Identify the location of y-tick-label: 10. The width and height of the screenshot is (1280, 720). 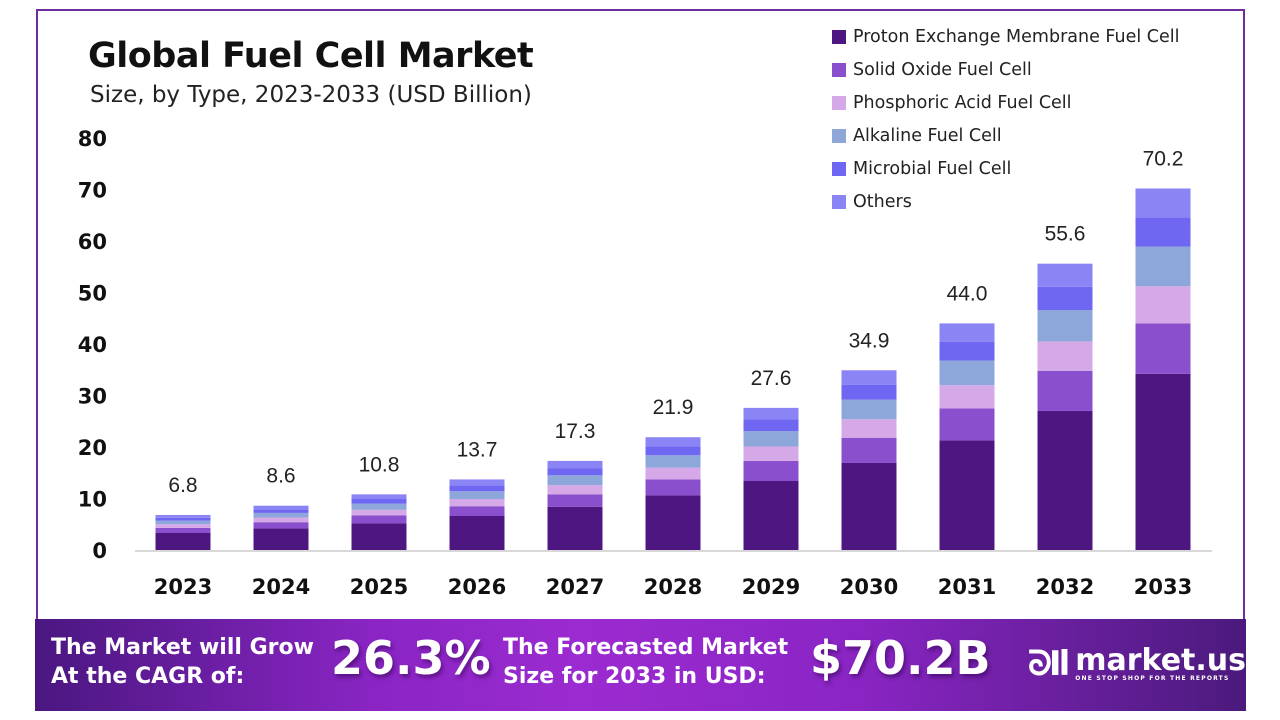
(92, 500).